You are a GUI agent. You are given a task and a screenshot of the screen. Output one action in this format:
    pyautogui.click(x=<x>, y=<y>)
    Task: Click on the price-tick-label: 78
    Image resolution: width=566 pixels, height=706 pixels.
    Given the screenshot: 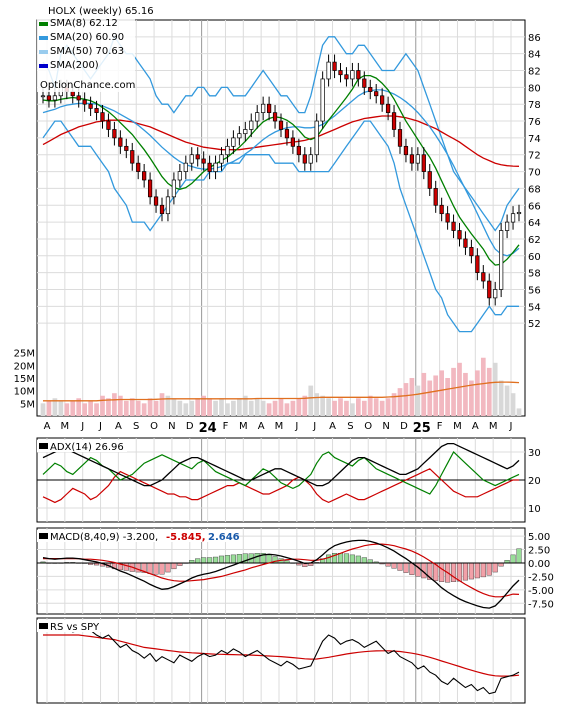 What is the action you would take?
    pyautogui.click(x=534, y=105)
    